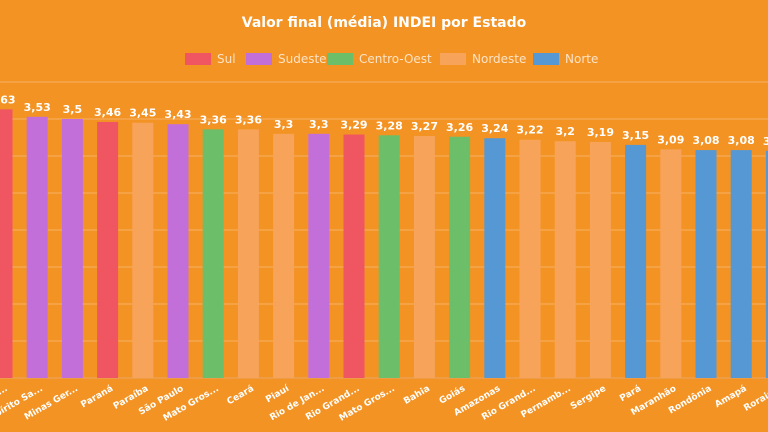 The image size is (768, 432). I want to click on x-tick-label: Ceará, so click(241, 395).